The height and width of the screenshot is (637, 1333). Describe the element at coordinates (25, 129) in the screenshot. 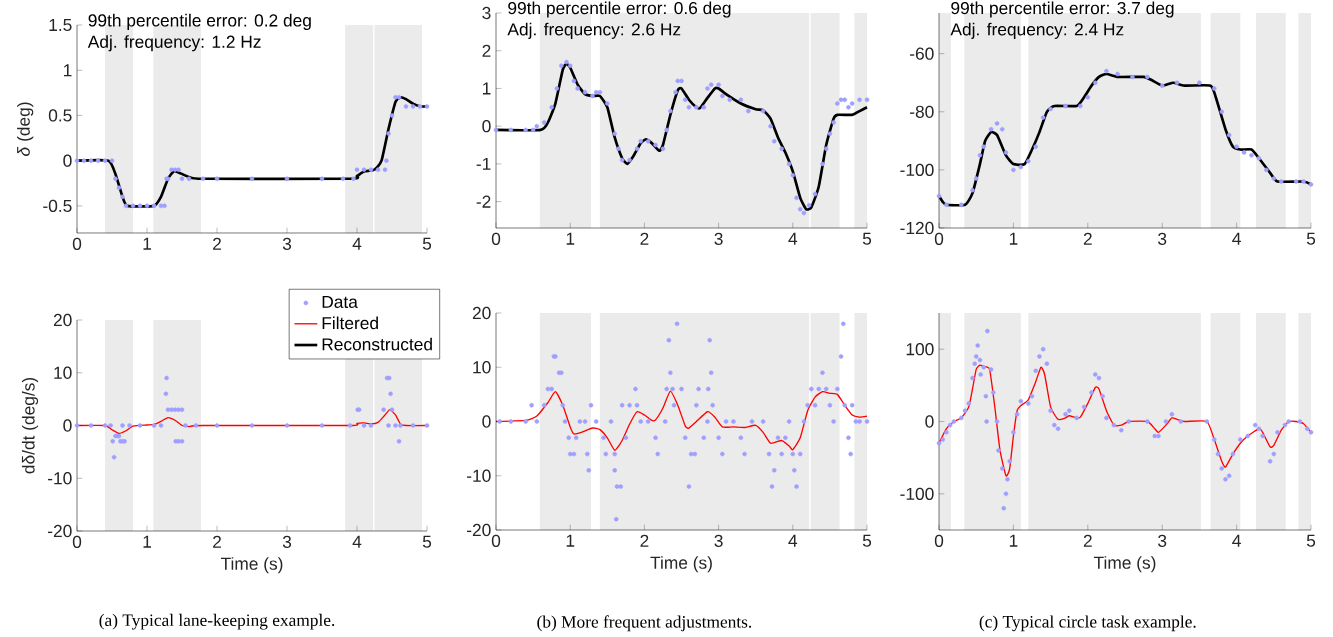

I see `y-axis-title: δ (deg)` at that location.